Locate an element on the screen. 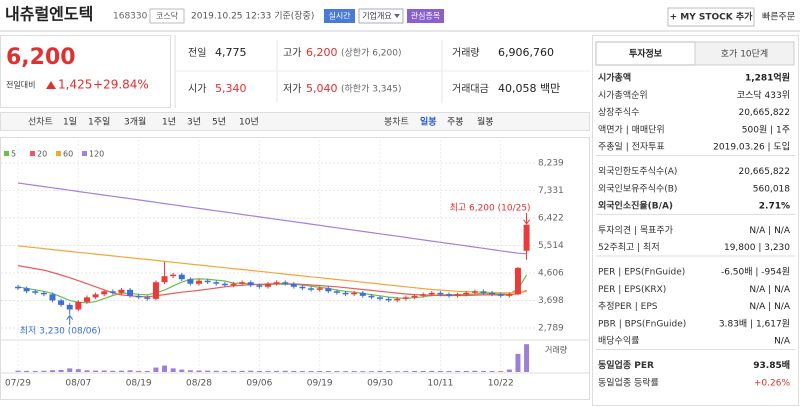 This screenshot has width=800, height=407. period-tab: 일봉 is located at coordinates (428, 122).